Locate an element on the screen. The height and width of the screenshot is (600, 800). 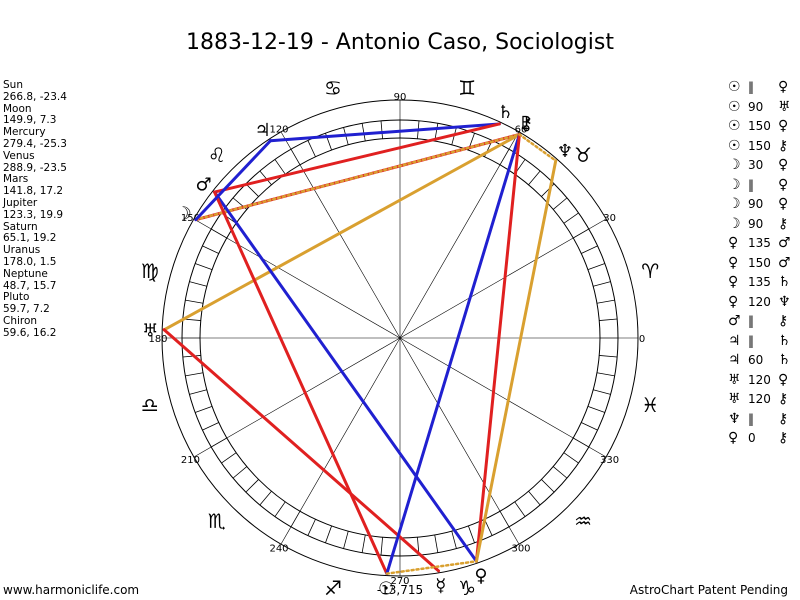
aspect-row: ♃ ‖ ♄ is located at coordinates (761, 342).